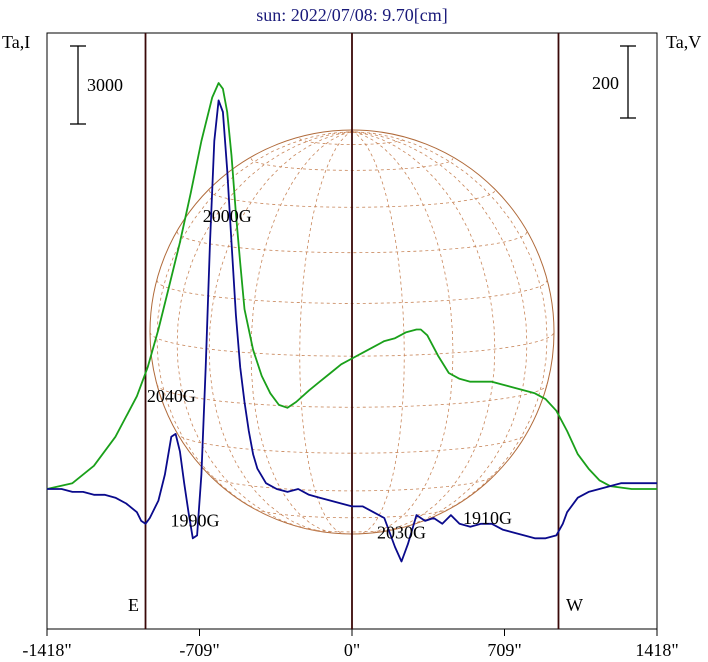  What do you see at coordinates (171, 396) in the screenshot?
I see `annotation-label: 2040G` at bounding box center [171, 396].